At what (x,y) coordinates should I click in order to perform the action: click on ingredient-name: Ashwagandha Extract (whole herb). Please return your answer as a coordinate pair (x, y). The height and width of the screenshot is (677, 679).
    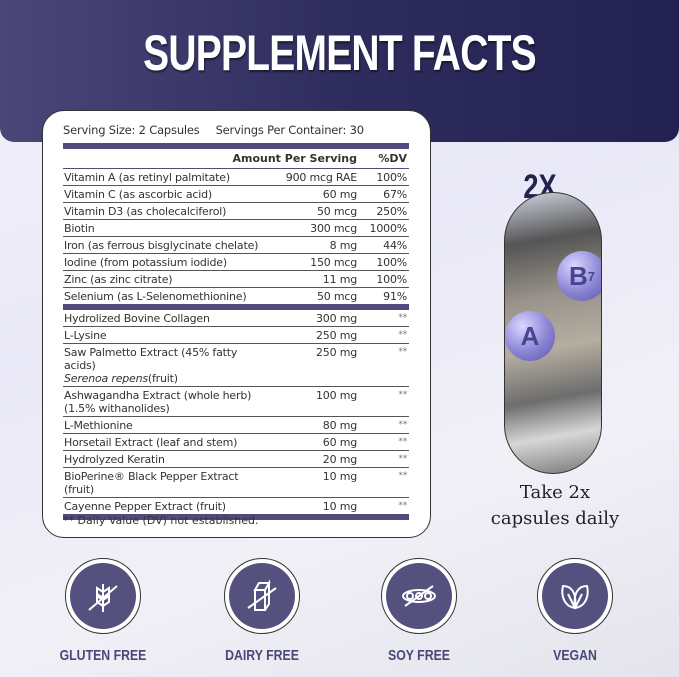
    Looking at the image, I should click on (158, 395).